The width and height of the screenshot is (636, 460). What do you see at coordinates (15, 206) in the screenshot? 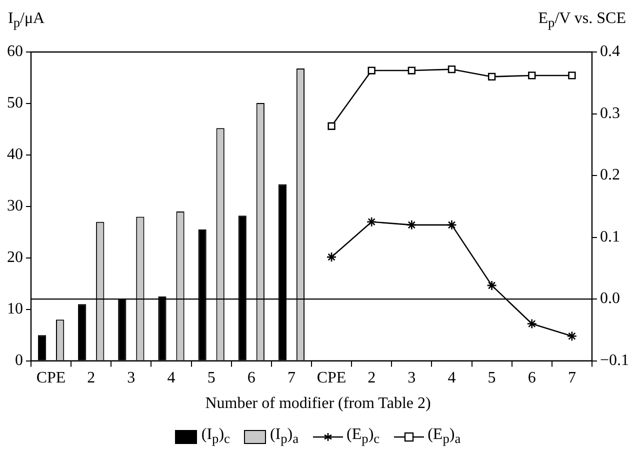
I see `y-tick-label: 30` at bounding box center [15, 206].